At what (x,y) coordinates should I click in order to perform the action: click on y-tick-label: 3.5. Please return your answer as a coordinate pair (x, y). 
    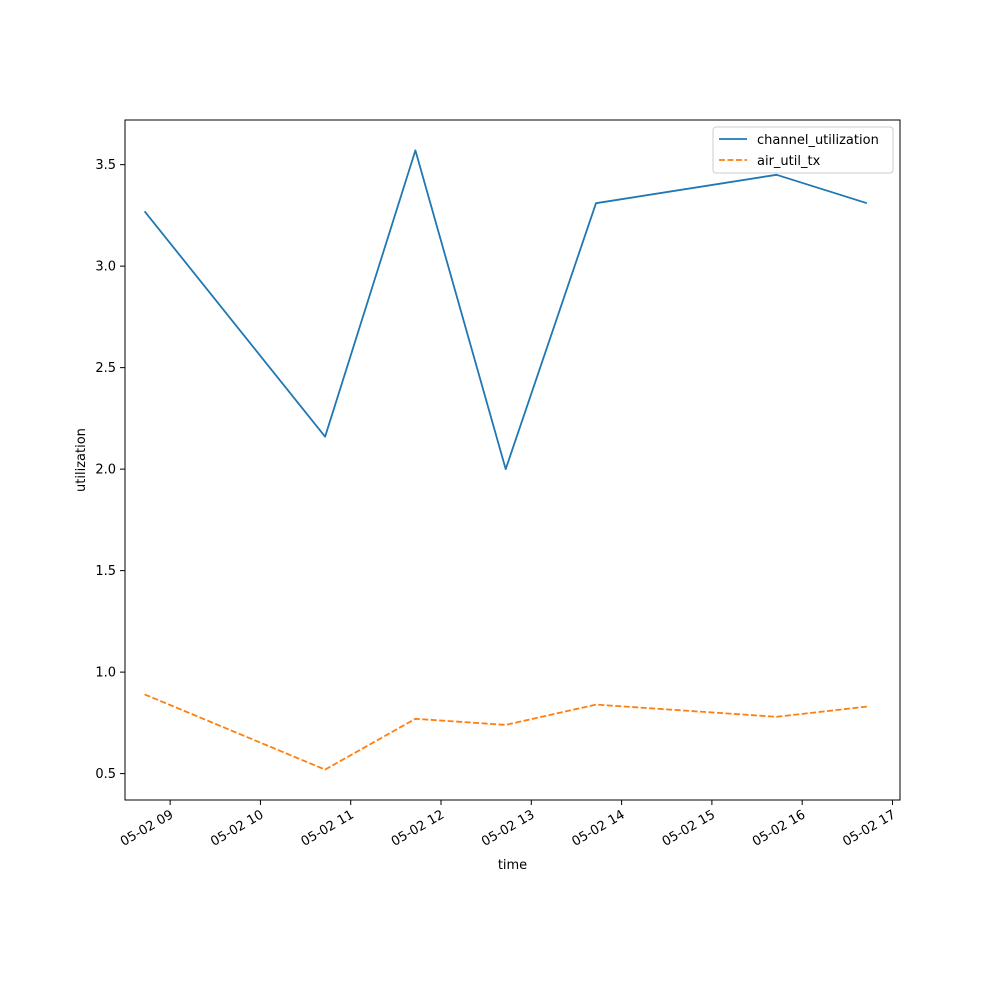
    Looking at the image, I should click on (105, 165).